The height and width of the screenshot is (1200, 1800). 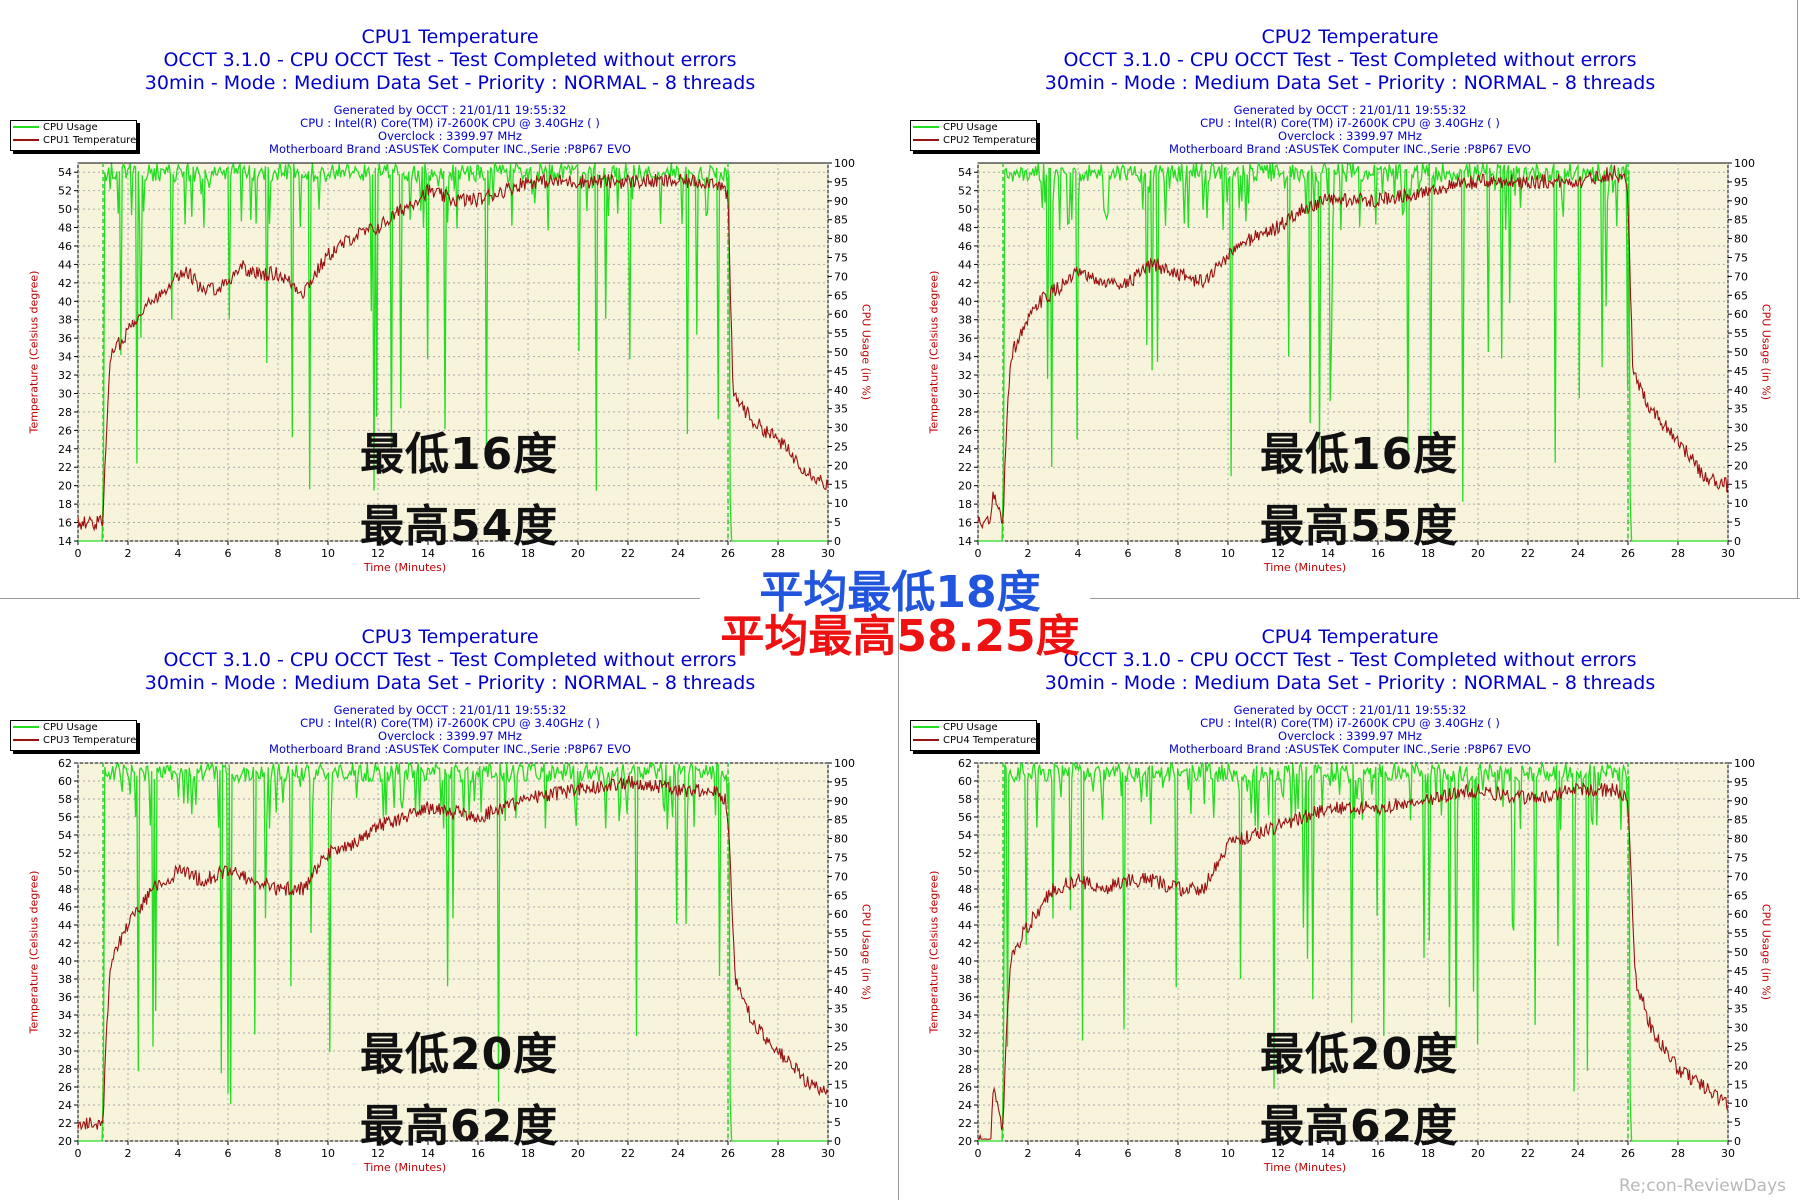 What do you see at coordinates (965, 338) in the screenshot?
I see `y-tick-label: 36` at bounding box center [965, 338].